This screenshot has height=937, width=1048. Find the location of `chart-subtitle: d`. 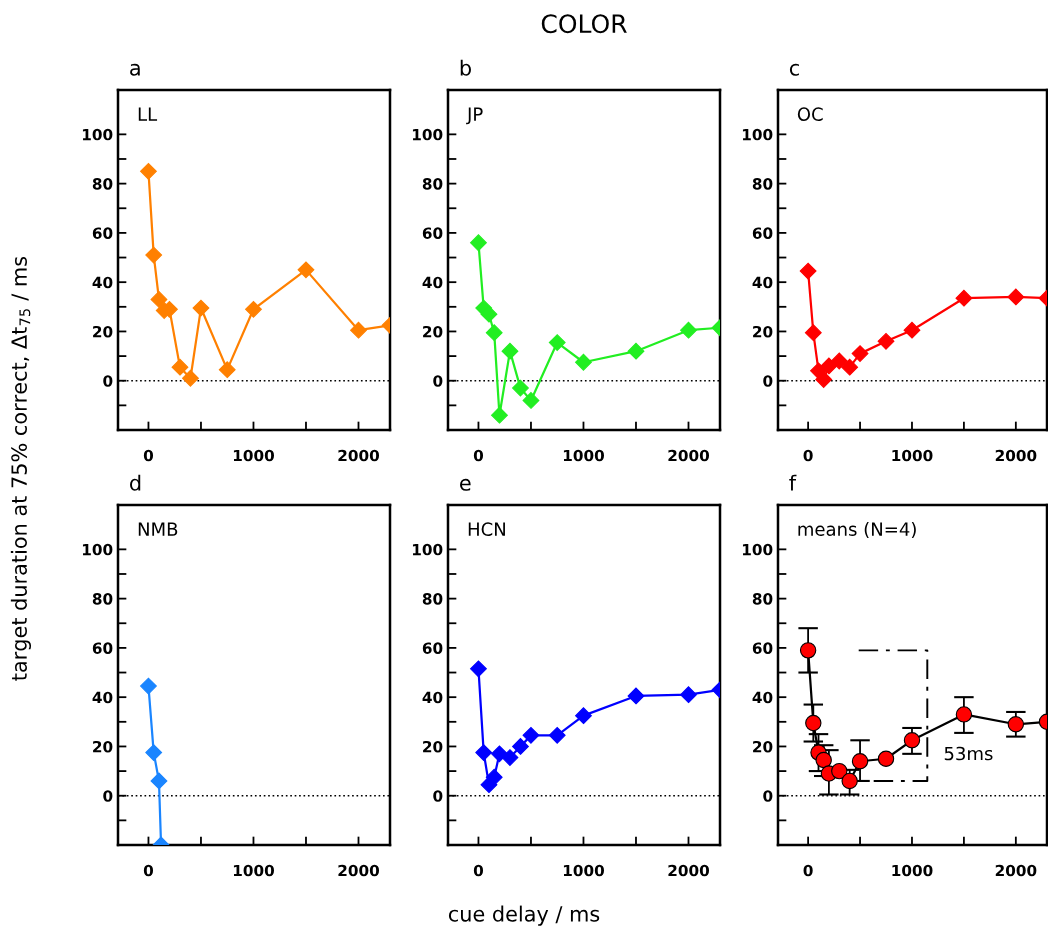

chart-subtitle: d is located at coordinates (135, 482).